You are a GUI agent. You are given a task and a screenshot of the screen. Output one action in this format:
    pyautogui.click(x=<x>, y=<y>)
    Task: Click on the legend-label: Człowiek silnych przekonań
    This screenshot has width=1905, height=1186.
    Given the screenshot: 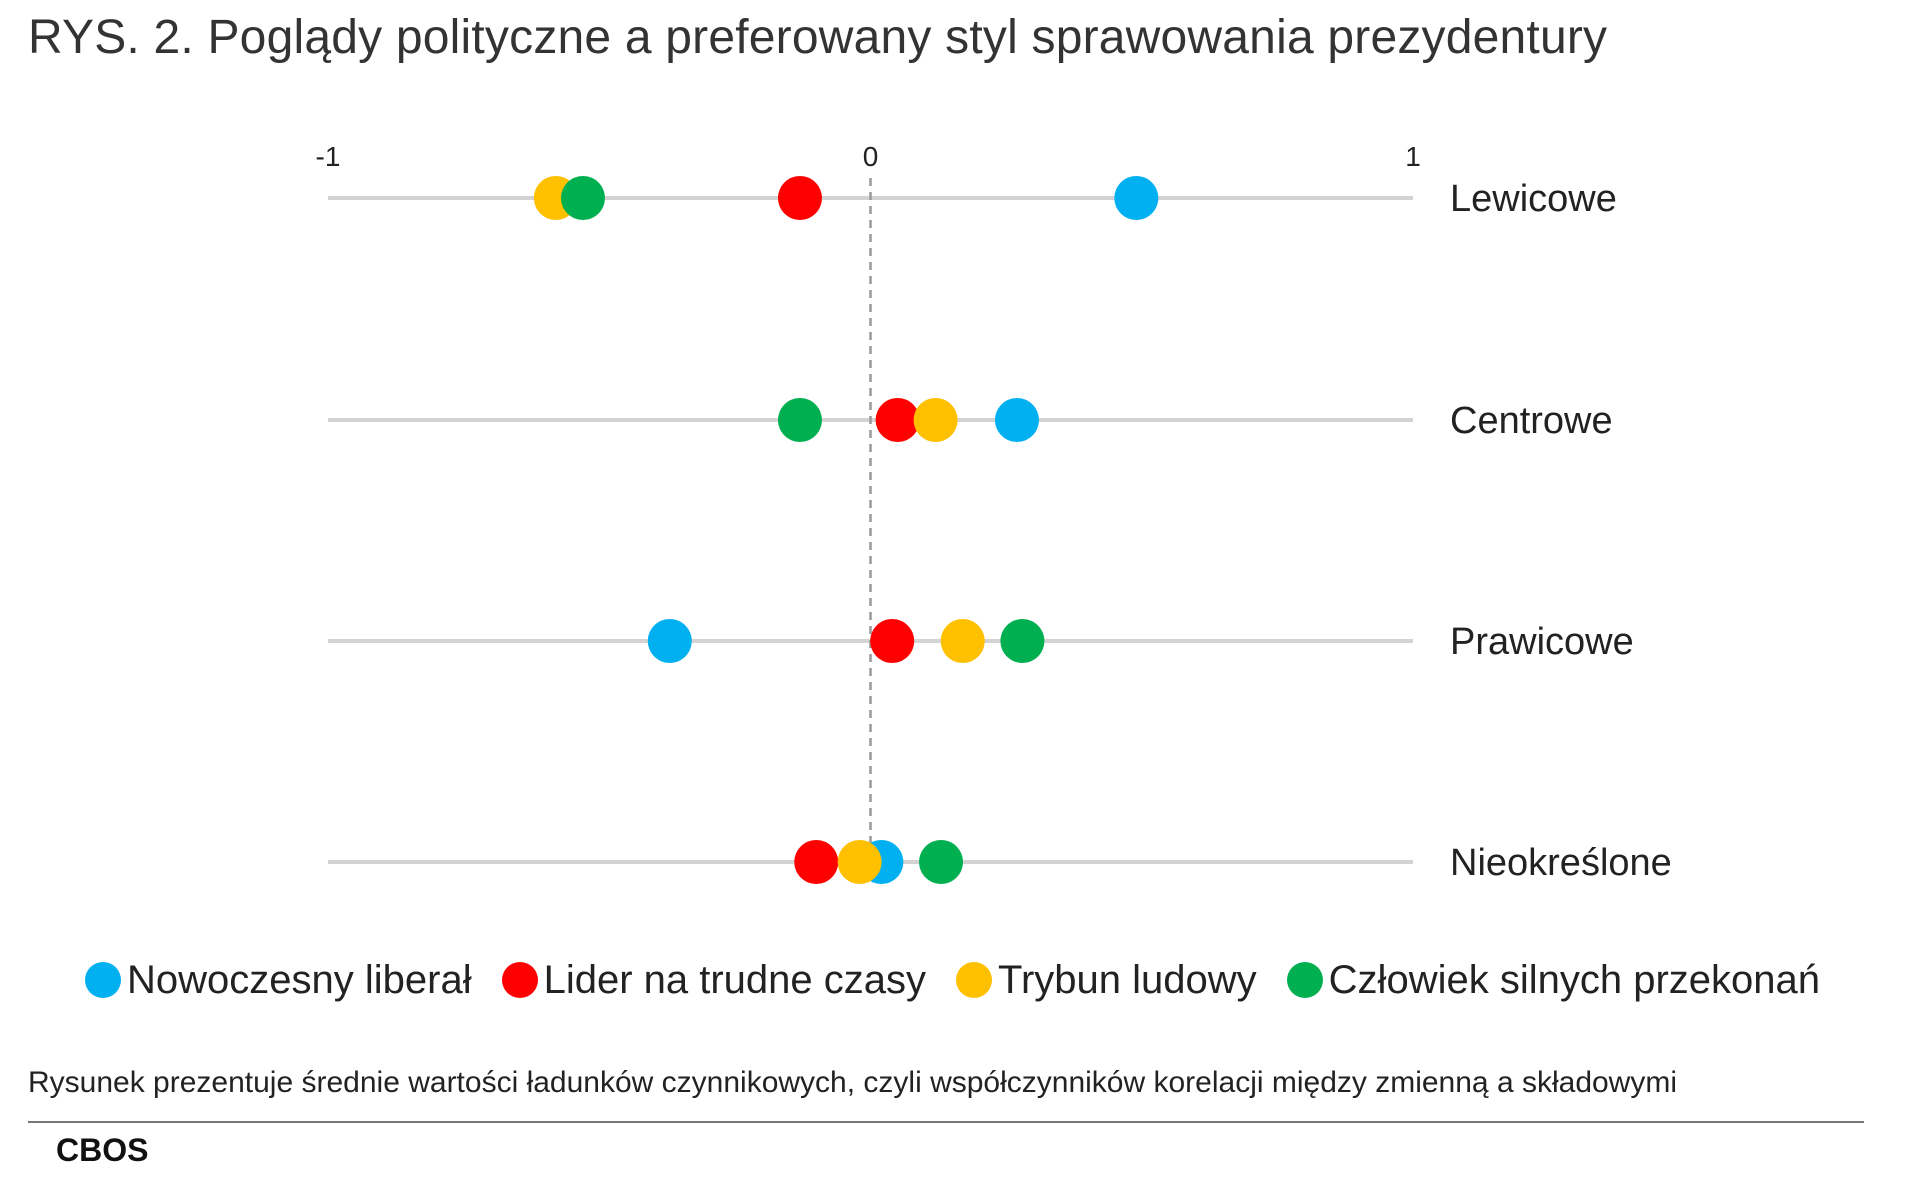 What is the action you would take?
    pyautogui.click(x=1574, y=979)
    